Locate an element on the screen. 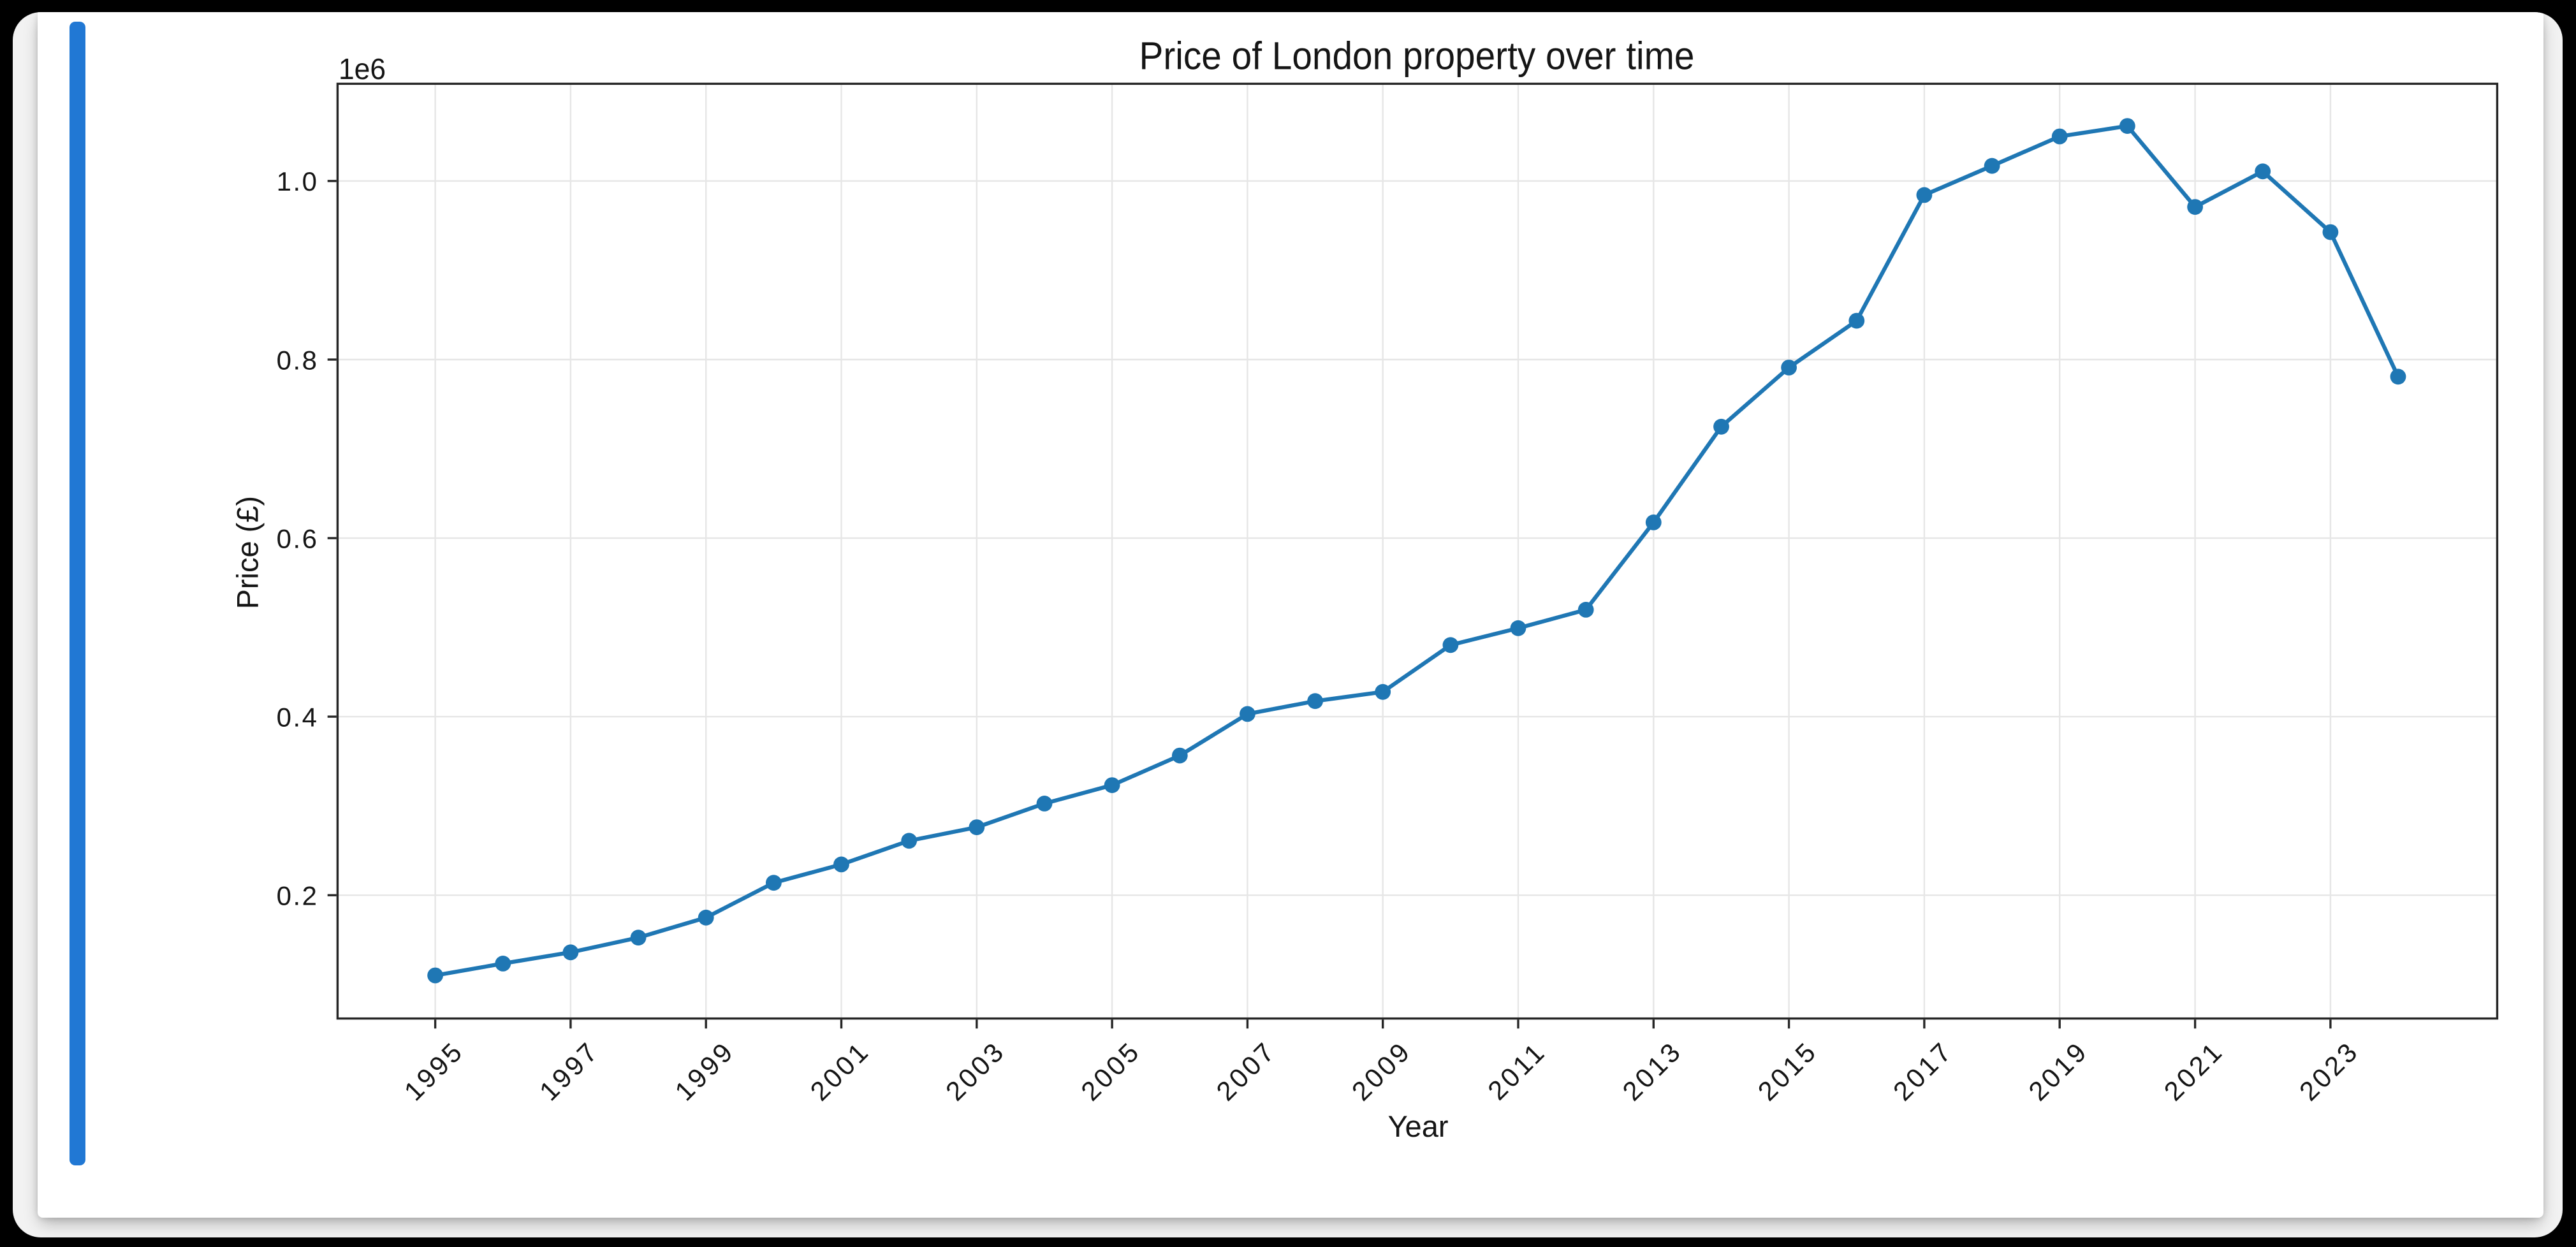  svg-text: 1e6 is located at coordinates (363, 68).